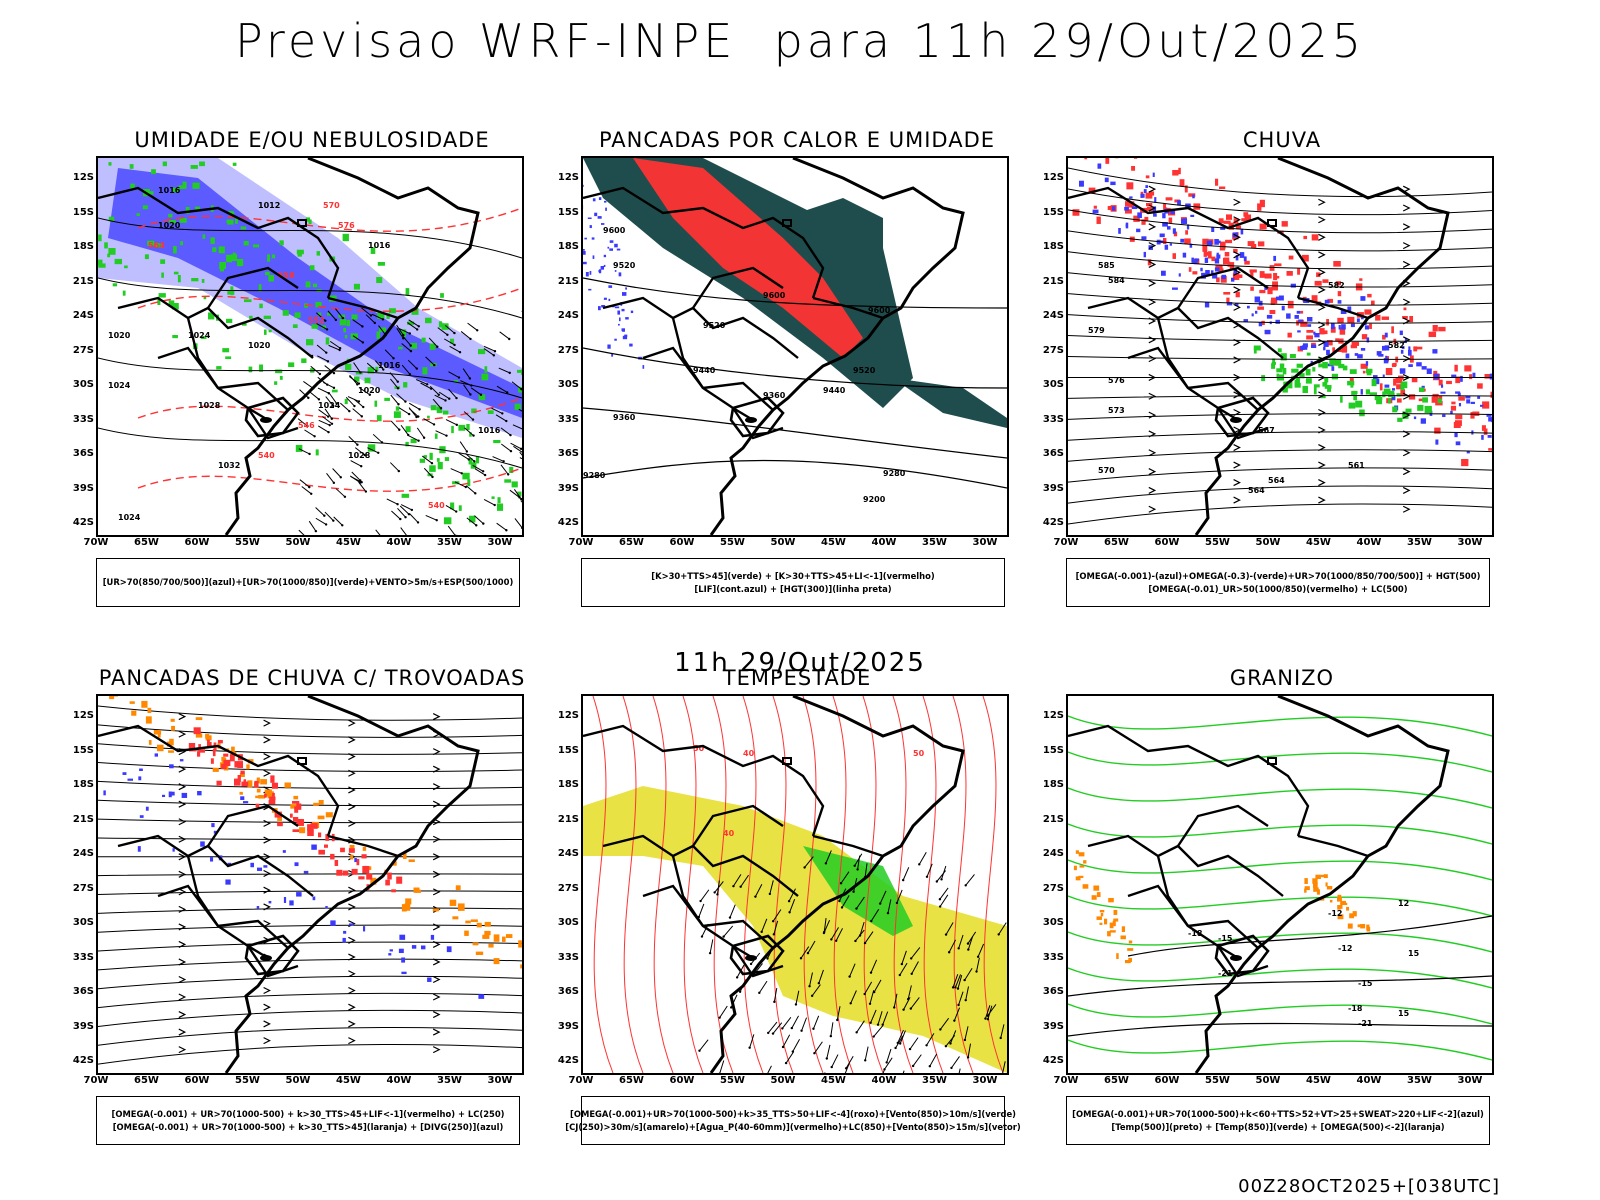  Describe the element at coordinates (269, 205) in the screenshot. I see `contour-label: 1012` at that location.